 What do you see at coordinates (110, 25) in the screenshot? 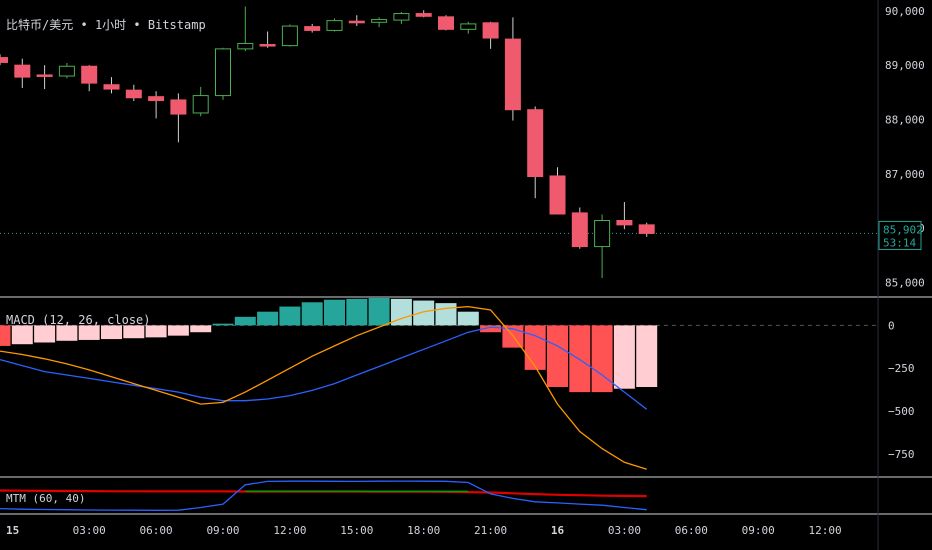
I see `interval-label: 1小时` at bounding box center [110, 25].